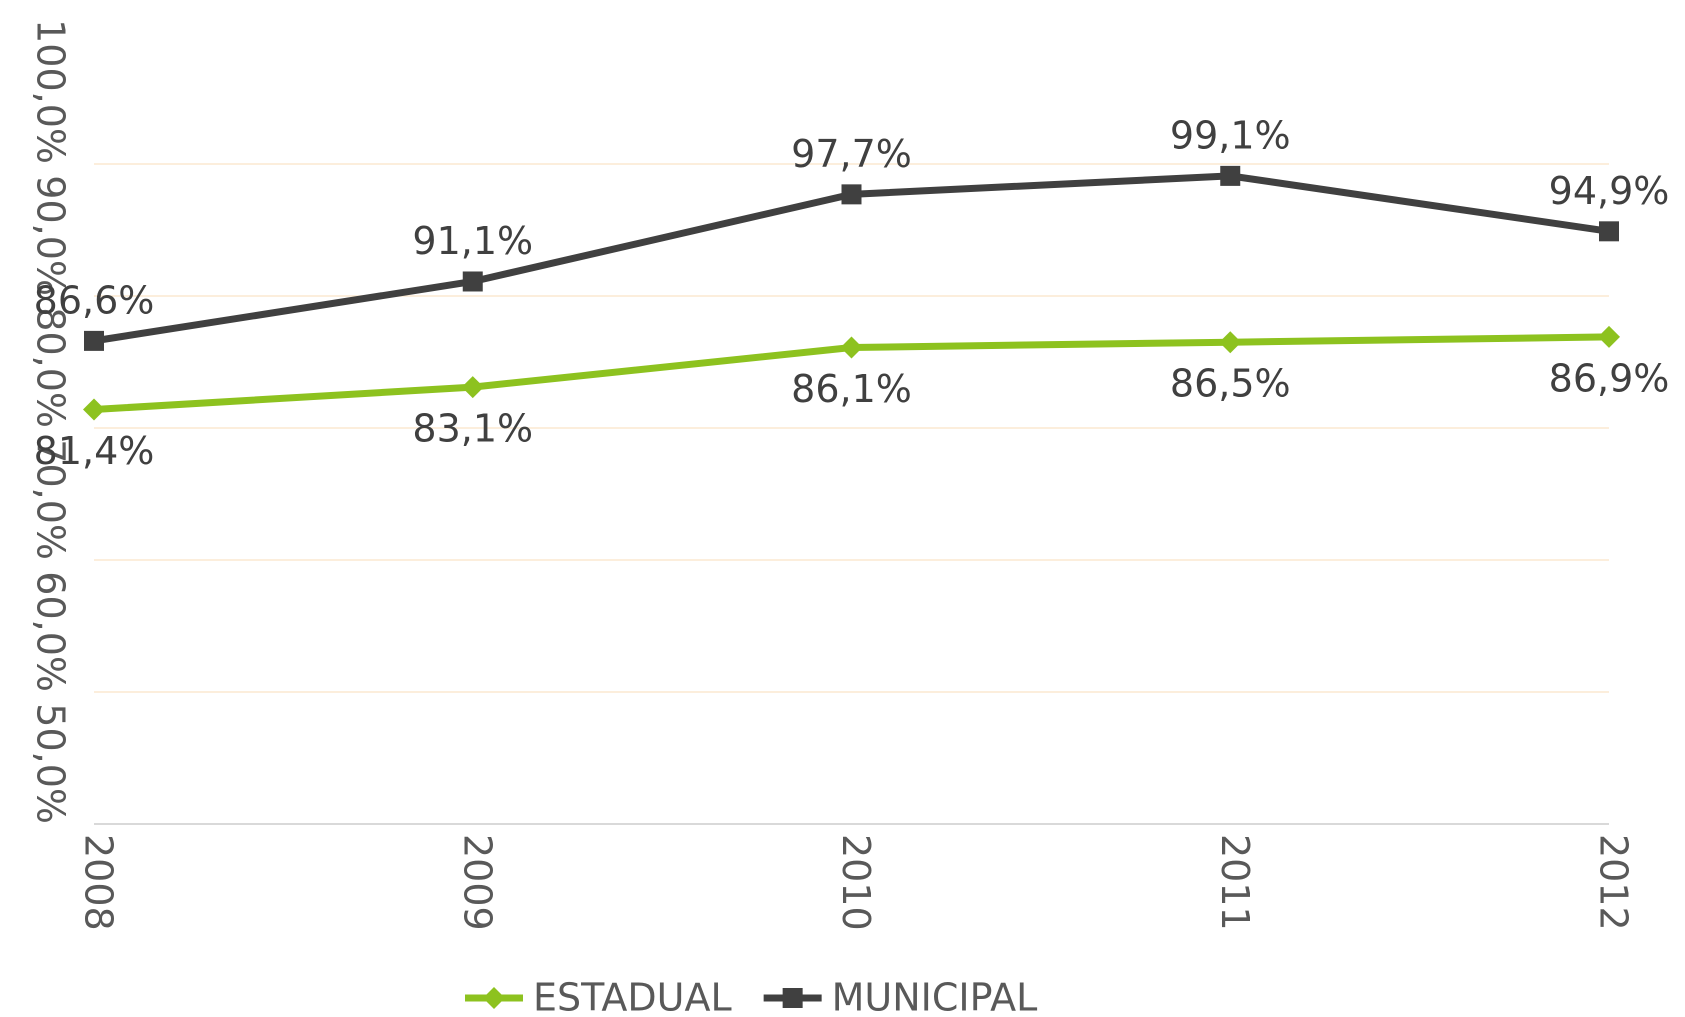  What do you see at coordinates (51, 763) in the screenshot?
I see `y-tick-label: 50,0%` at bounding box center [51, 763].